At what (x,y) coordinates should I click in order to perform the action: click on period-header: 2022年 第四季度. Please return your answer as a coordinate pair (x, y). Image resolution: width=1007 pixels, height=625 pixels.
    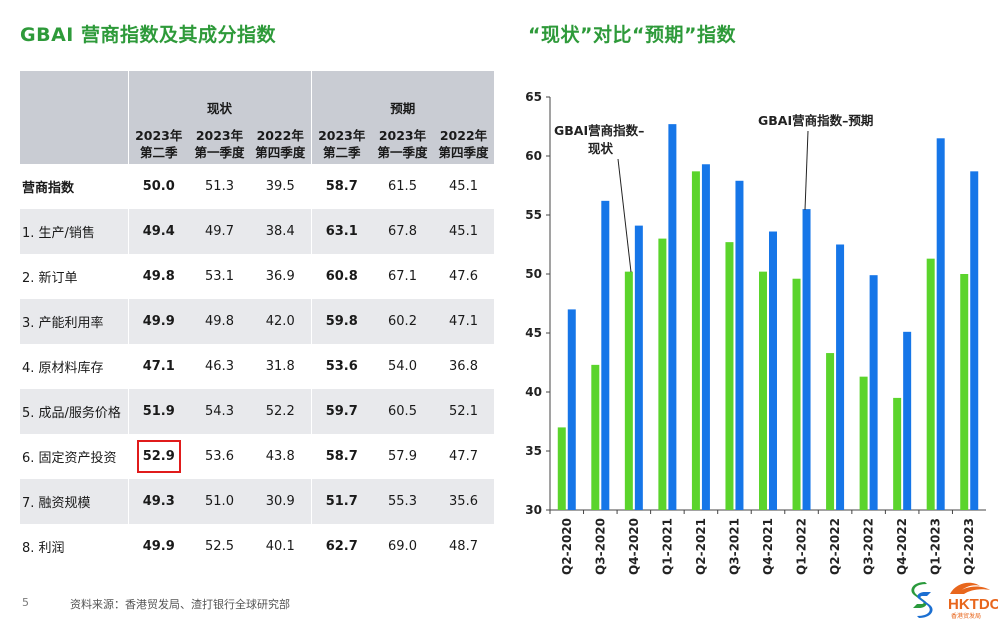
    Looking at the image, I should click on (280, 143).